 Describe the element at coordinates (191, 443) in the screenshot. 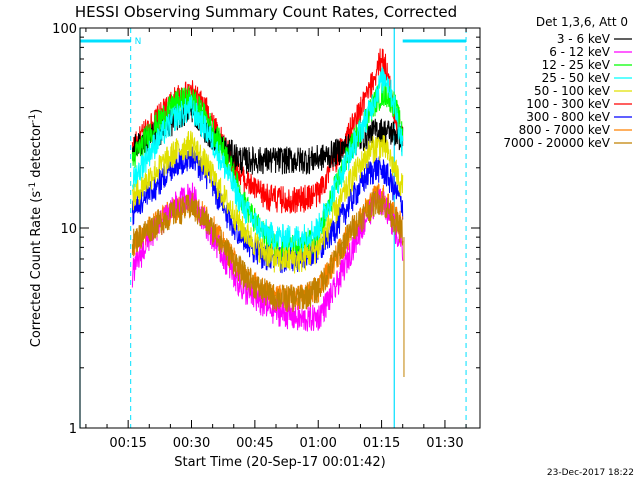

I see `x-tick-label: 00:30` at that location.